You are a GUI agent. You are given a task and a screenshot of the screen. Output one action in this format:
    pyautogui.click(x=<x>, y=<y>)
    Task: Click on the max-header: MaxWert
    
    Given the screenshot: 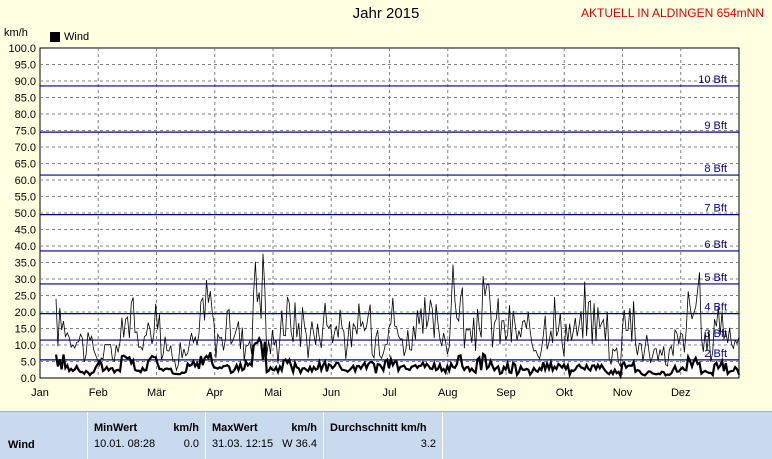 What is the action you would take?
    pyautogui.click(x=235, y=428)
    